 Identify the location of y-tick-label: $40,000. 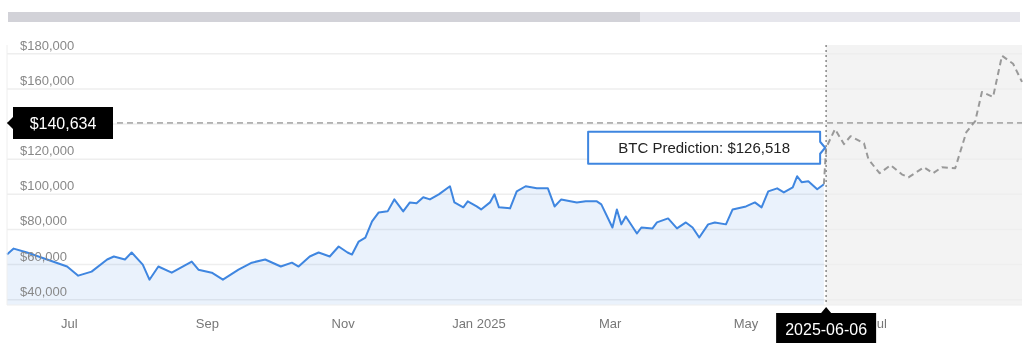
(43, 291).